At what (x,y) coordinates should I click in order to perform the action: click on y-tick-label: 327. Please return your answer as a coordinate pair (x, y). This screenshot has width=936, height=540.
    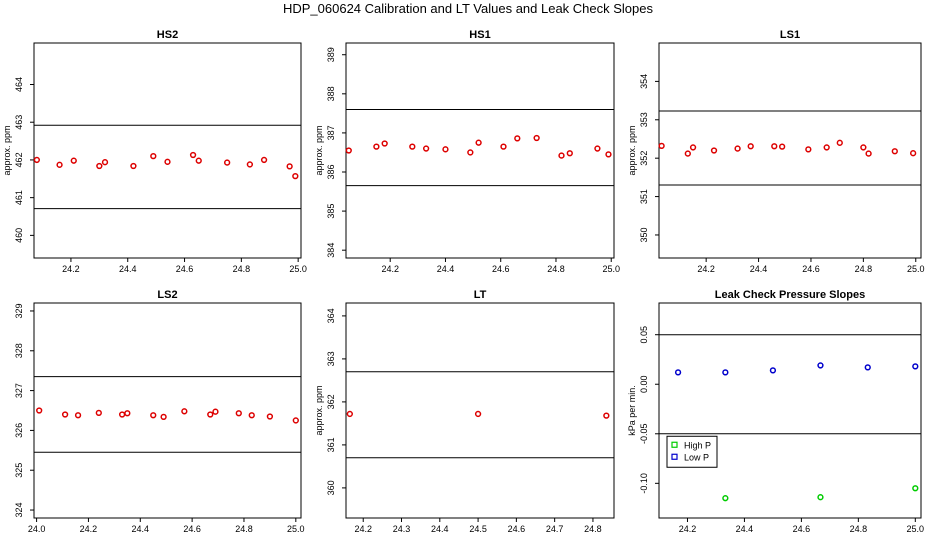
    Looking at the image, I should click on (19, 390).